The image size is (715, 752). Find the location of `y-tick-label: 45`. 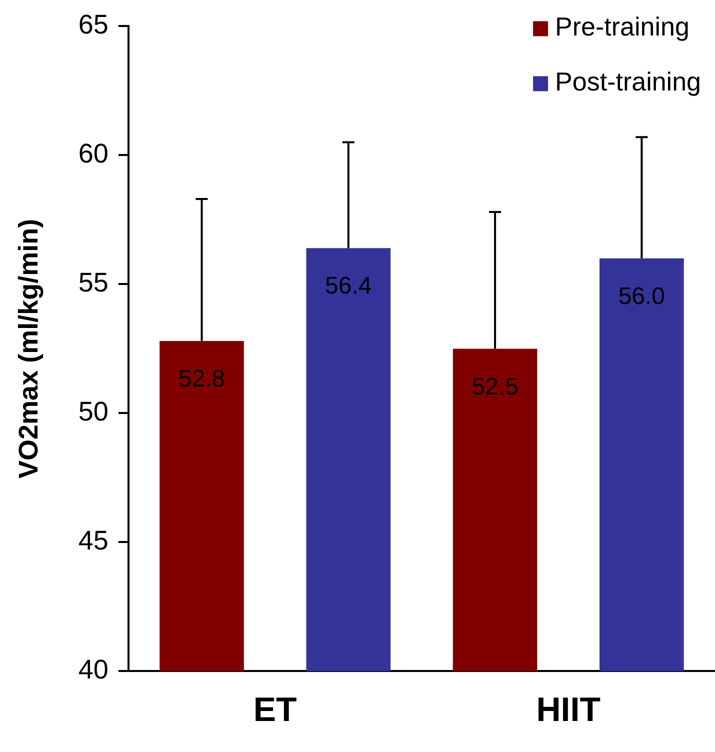

y-tick-label: 45 is located at coordinates (93, 541).